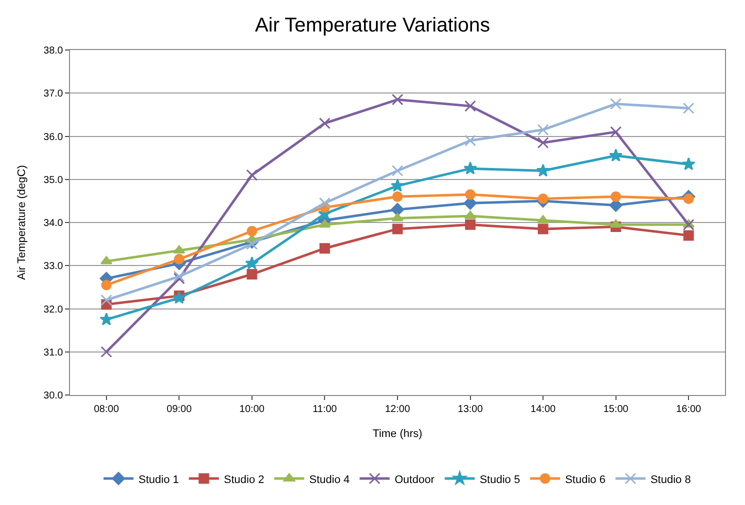  I want to click on y-tick-label: 34.0, so click(54, 223).